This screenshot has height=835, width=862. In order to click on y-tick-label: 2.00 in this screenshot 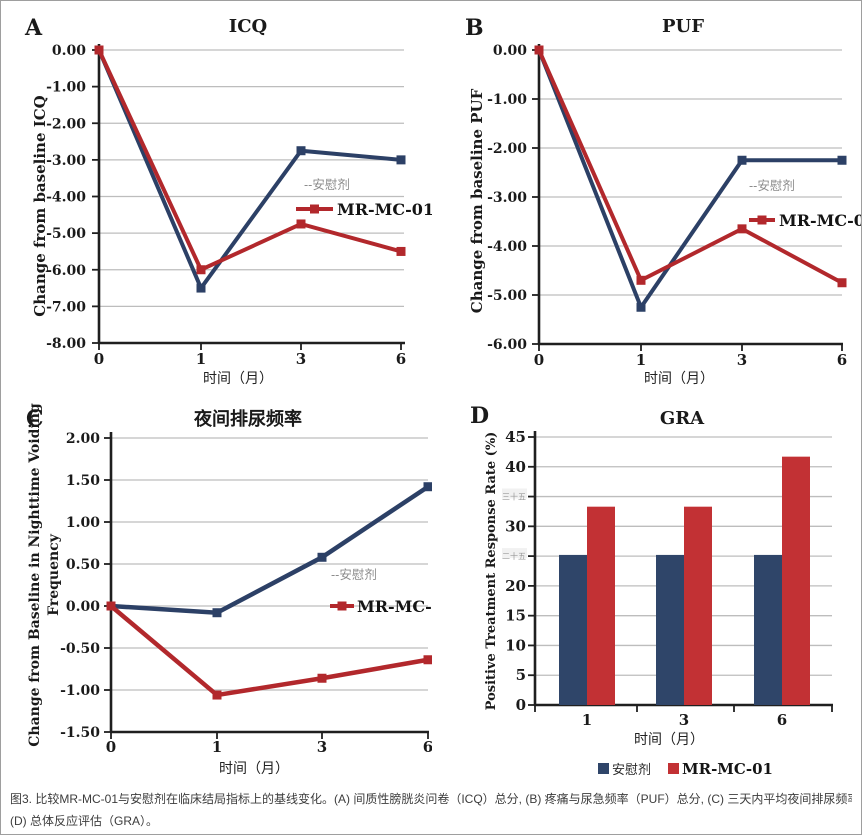, I will do `click(83, 439)`.